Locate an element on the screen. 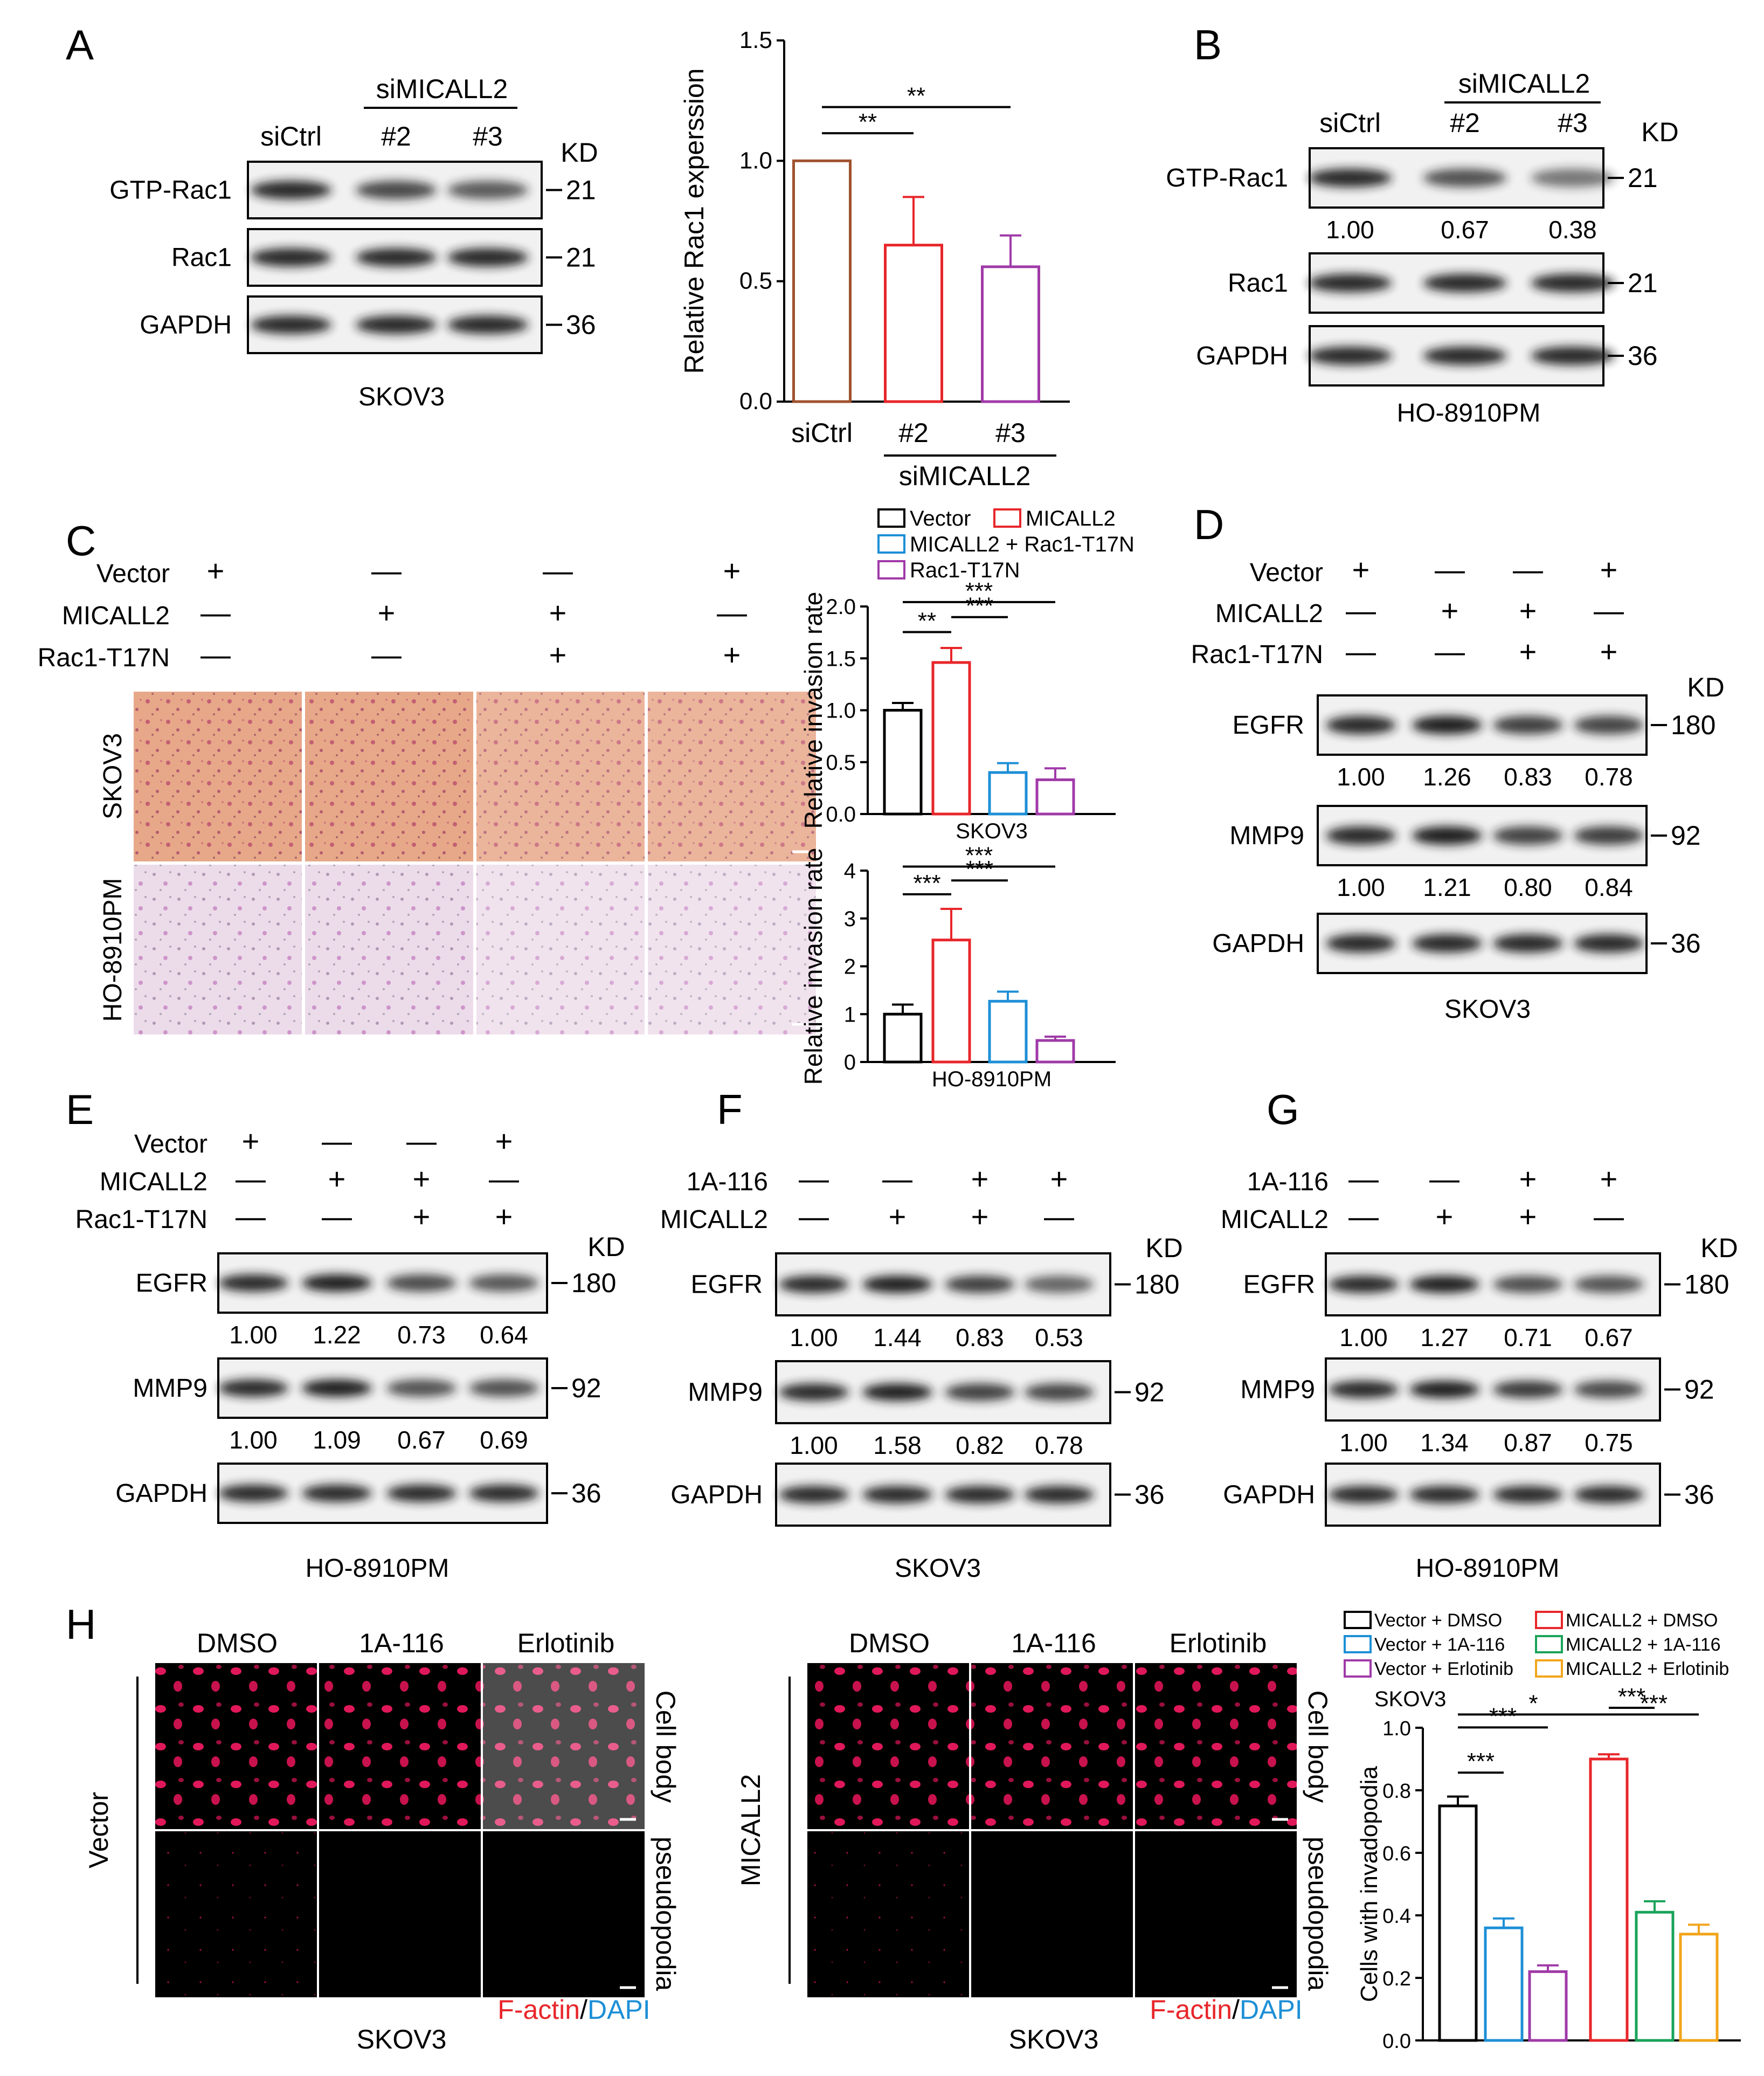  kd-value: 180 is located at coordinates (1706, 1285).